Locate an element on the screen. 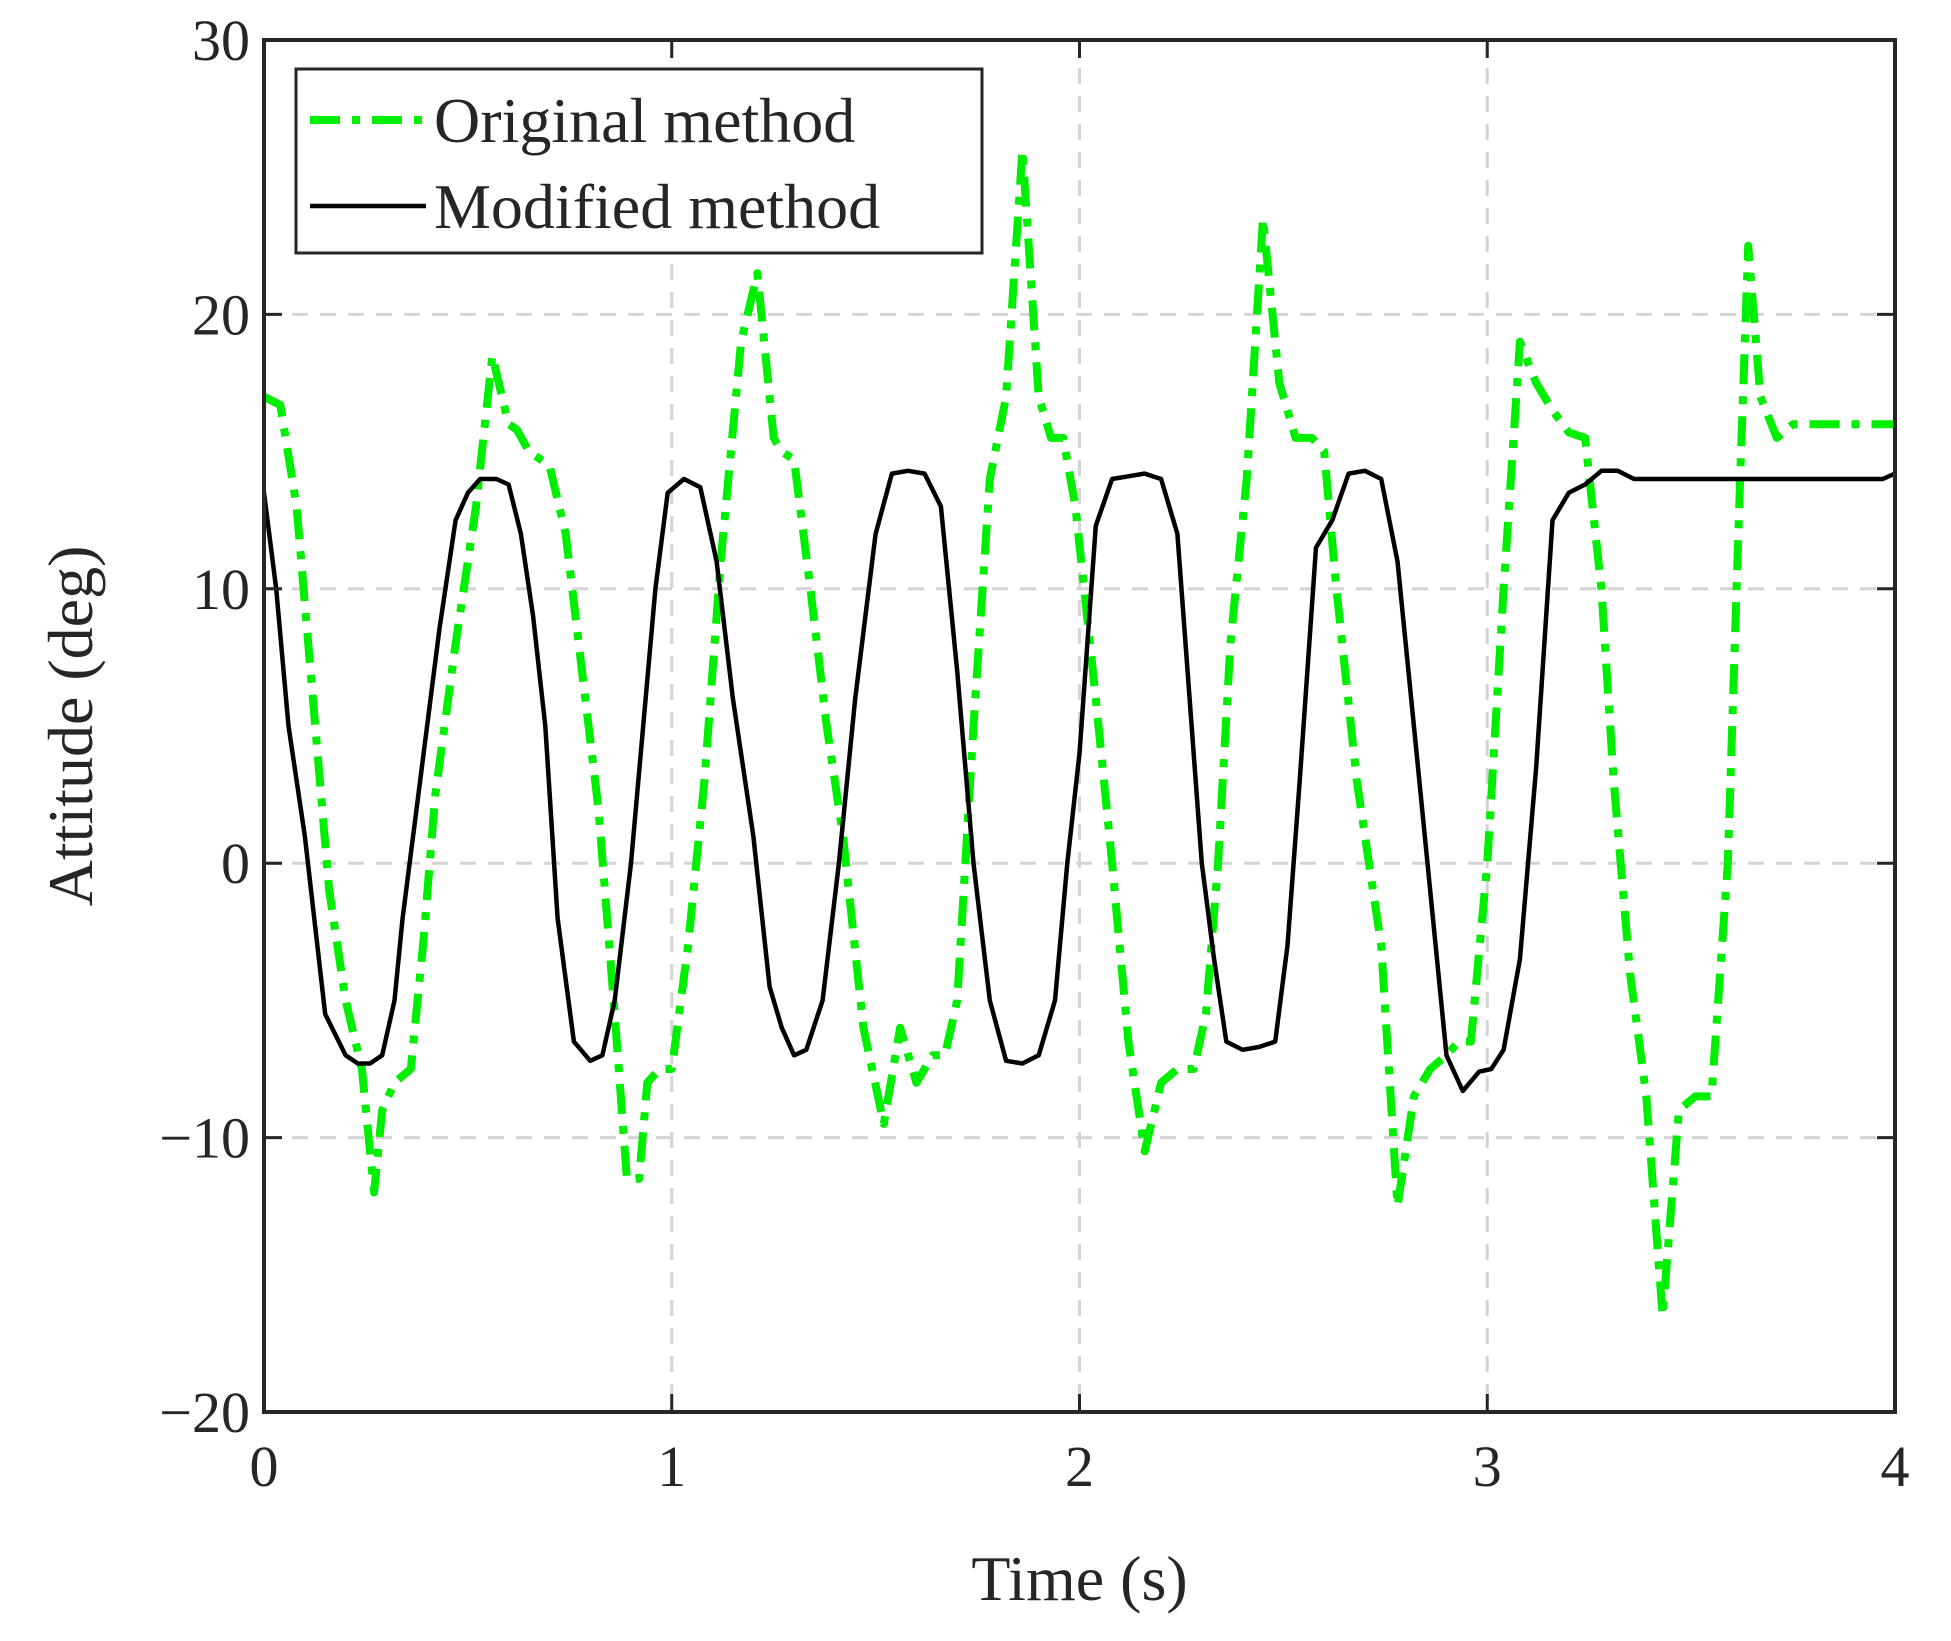  x-tick-labels: 0 1 2 3 4 is located at coordinates (1080, 1466).